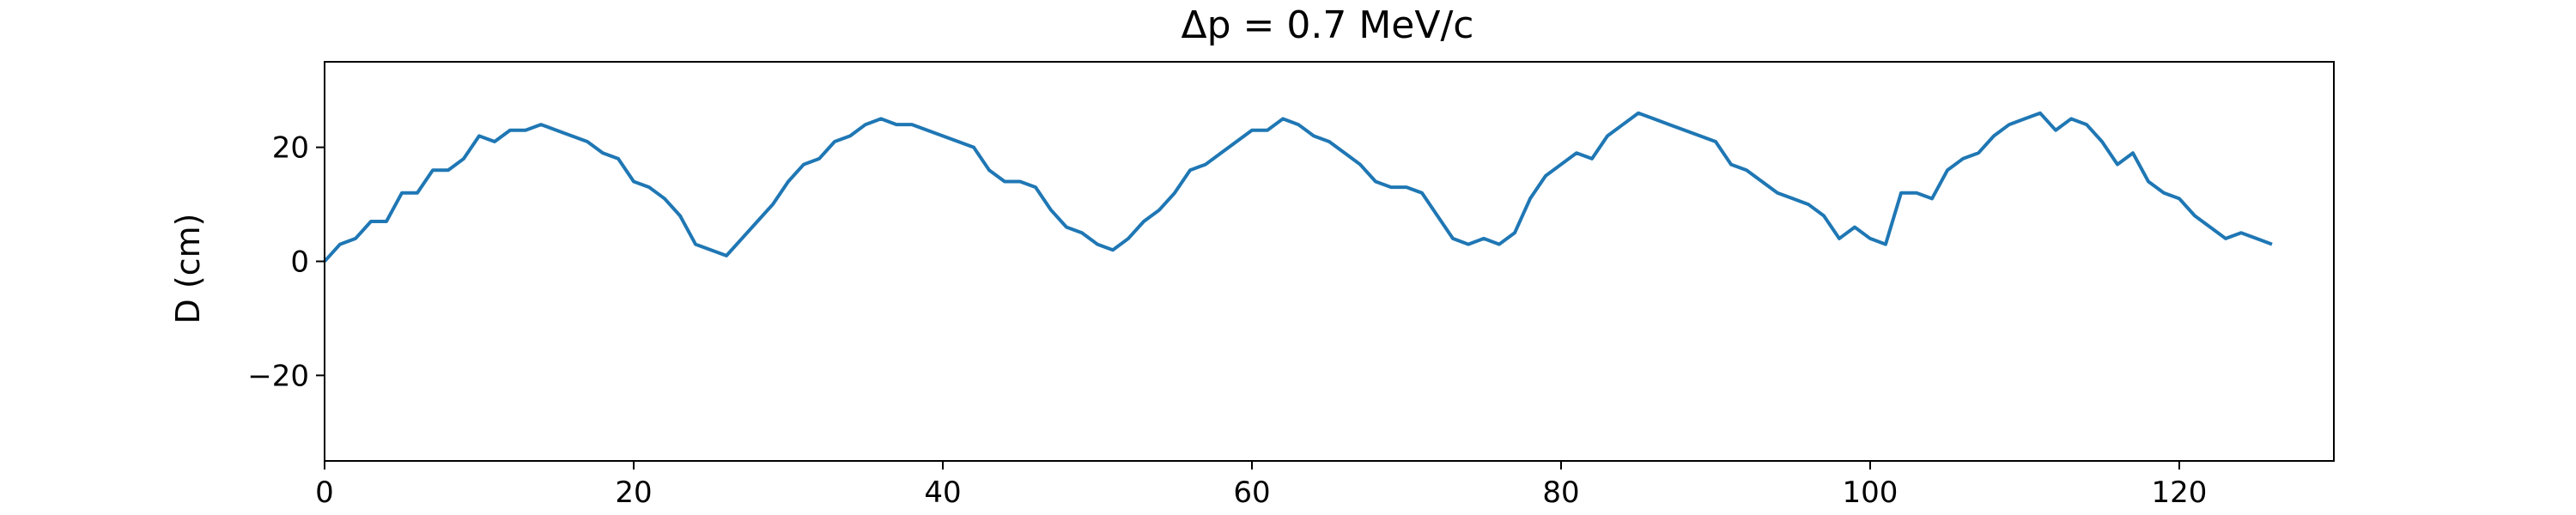 This screenshot has height=515, width=2576. What do you see at coordinates (300, 262) in the screenshot?
I see `y-tick-label: 0` at bounding box center [300, 262].